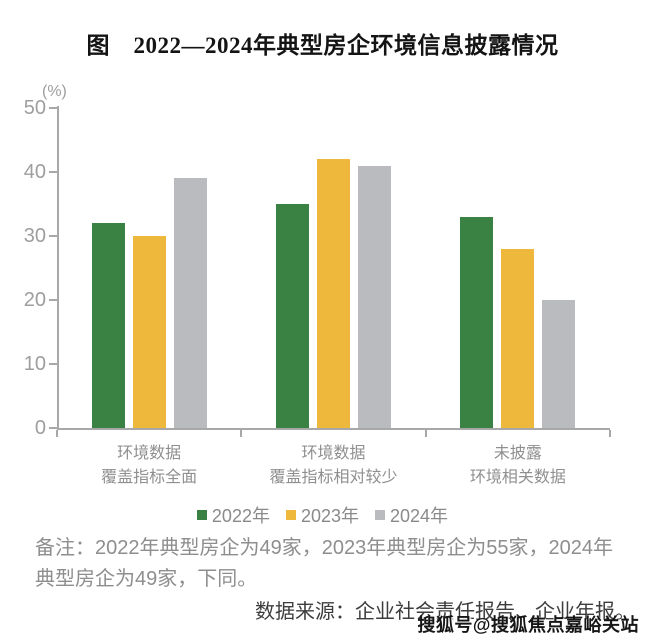 This screenshot has width=645, height=641. Describe the element at coordinates (108, 325) in the screenshot. I see `bar-2022年-group1` at that location.